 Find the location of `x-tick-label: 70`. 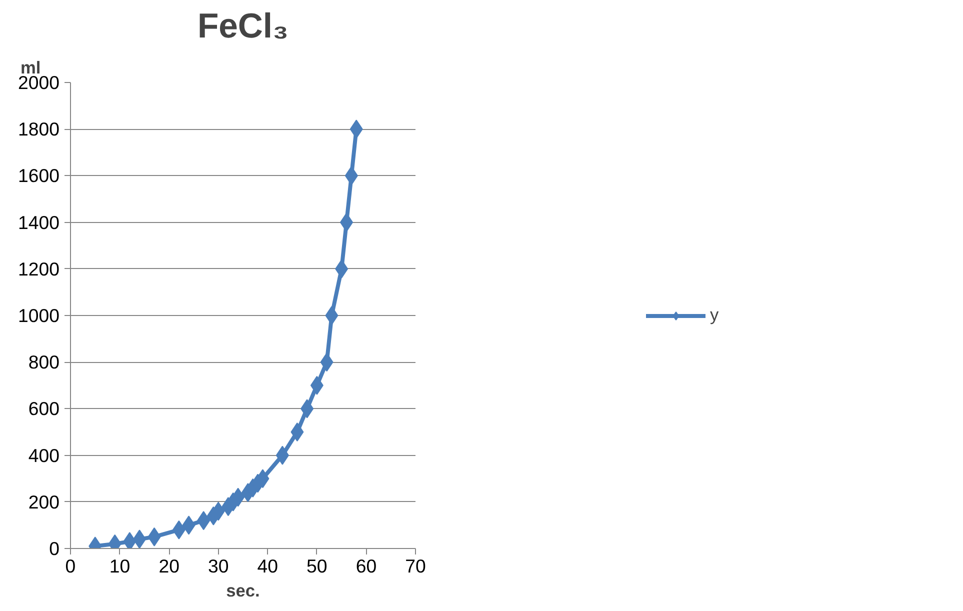

x-tick-label: 70 is located at coordinates (415, 566).